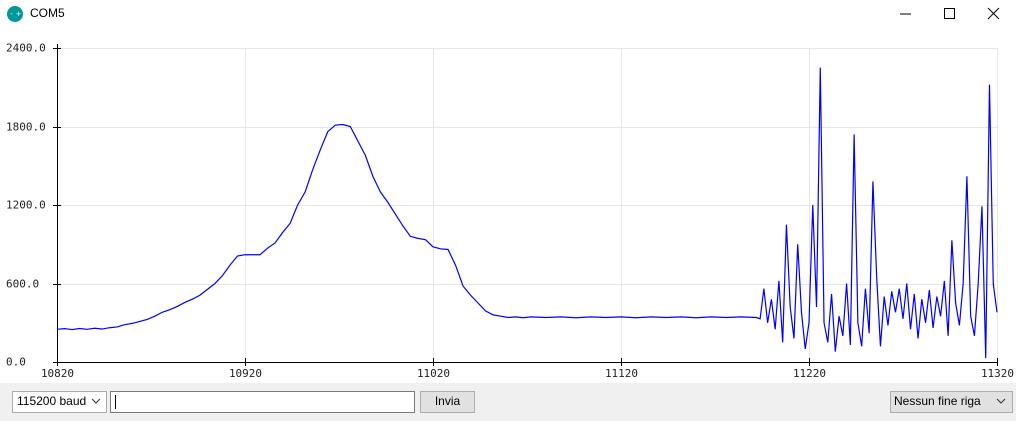 The image size is (1016, 421). Describe the element at coordinates (19, 14) in the screenshot. I see `app-icon-glyph: +` at that location.